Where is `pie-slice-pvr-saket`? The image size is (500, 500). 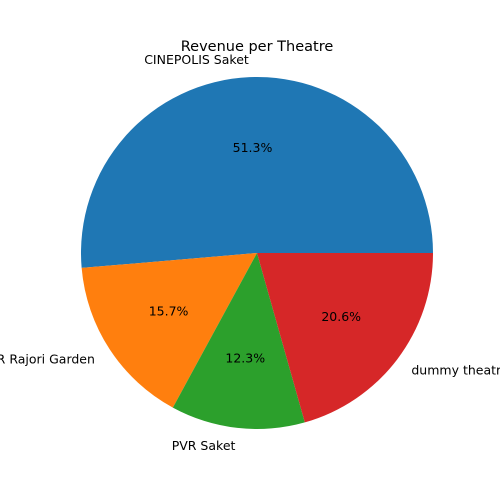
pie-slice-pvr-saket is located at coordinates (238, 341).